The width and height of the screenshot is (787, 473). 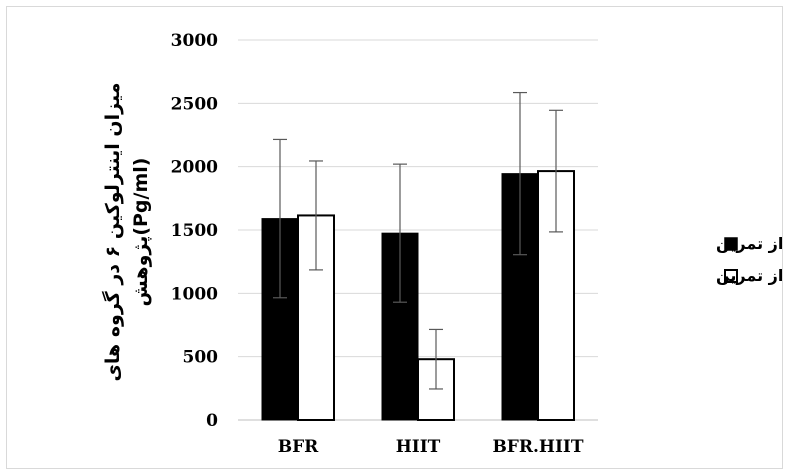 I want to click on legend-label-before: قبل از تمرین, so click(x=751, y=243).